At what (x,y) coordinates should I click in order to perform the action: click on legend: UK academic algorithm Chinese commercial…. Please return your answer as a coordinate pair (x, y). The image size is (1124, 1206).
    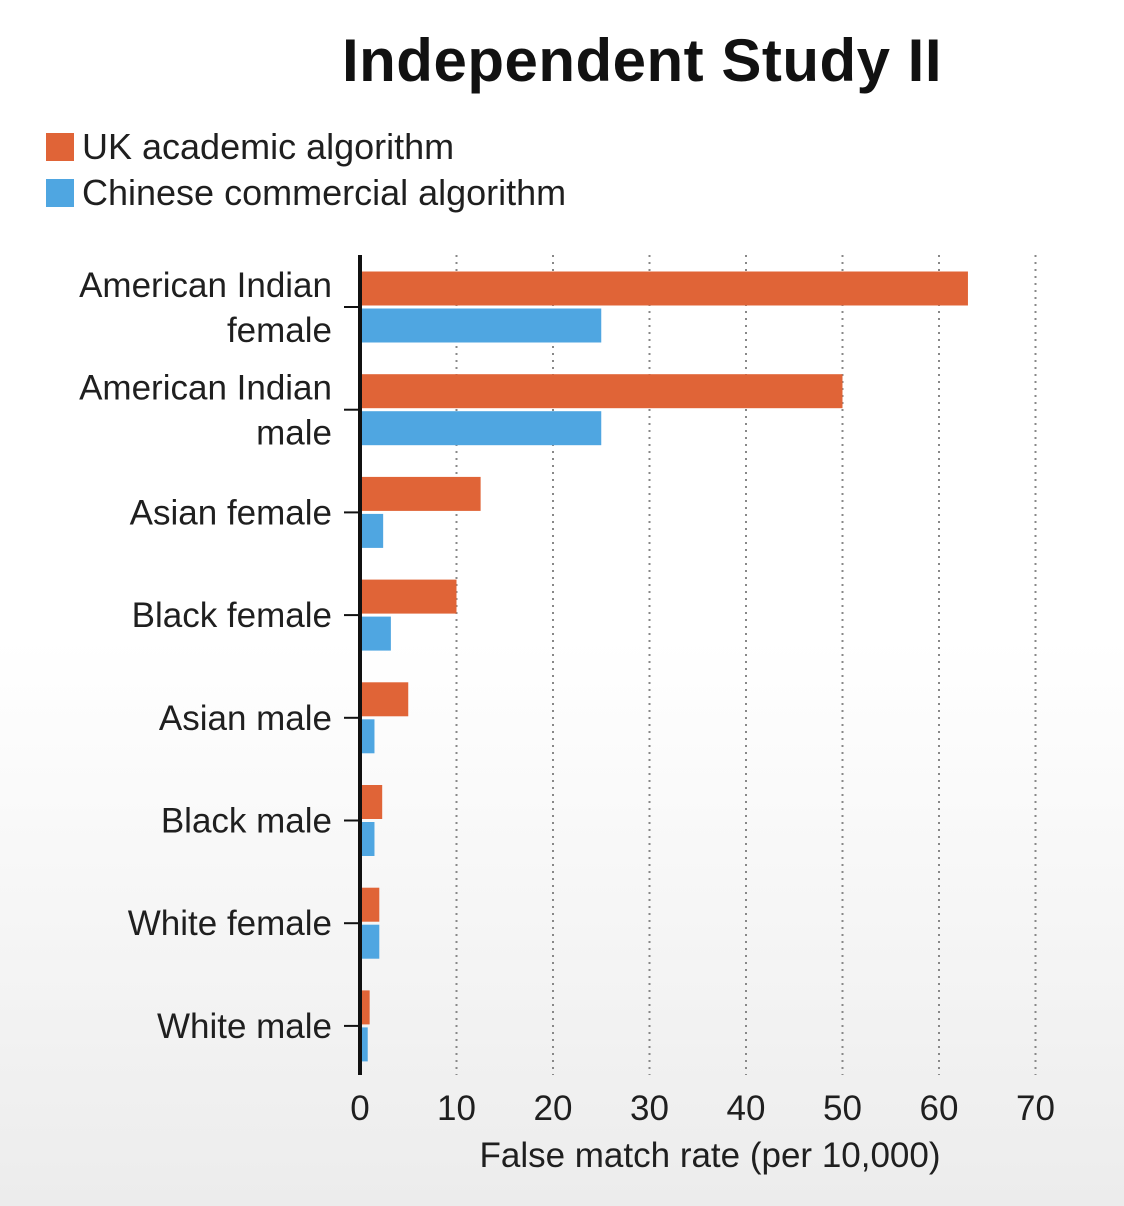
    Looking at the image, I should click on (306, 170).